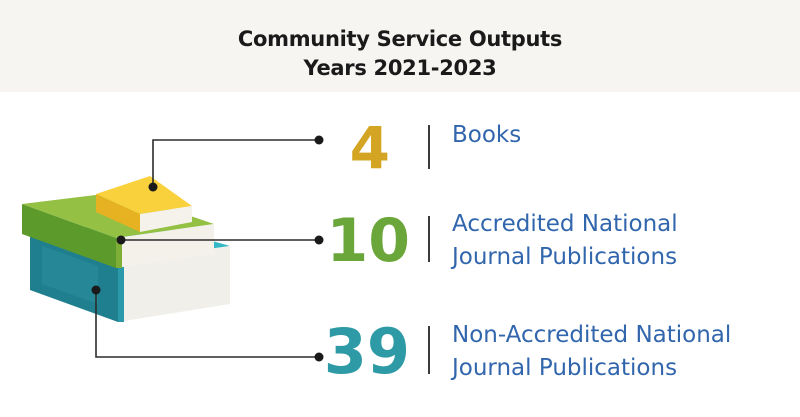 The image size is (800, 417). Describe the element at coordinates (565, 368) in the screenshot. I see `non-accredited-label-line-2: Journal Publications` at that location.